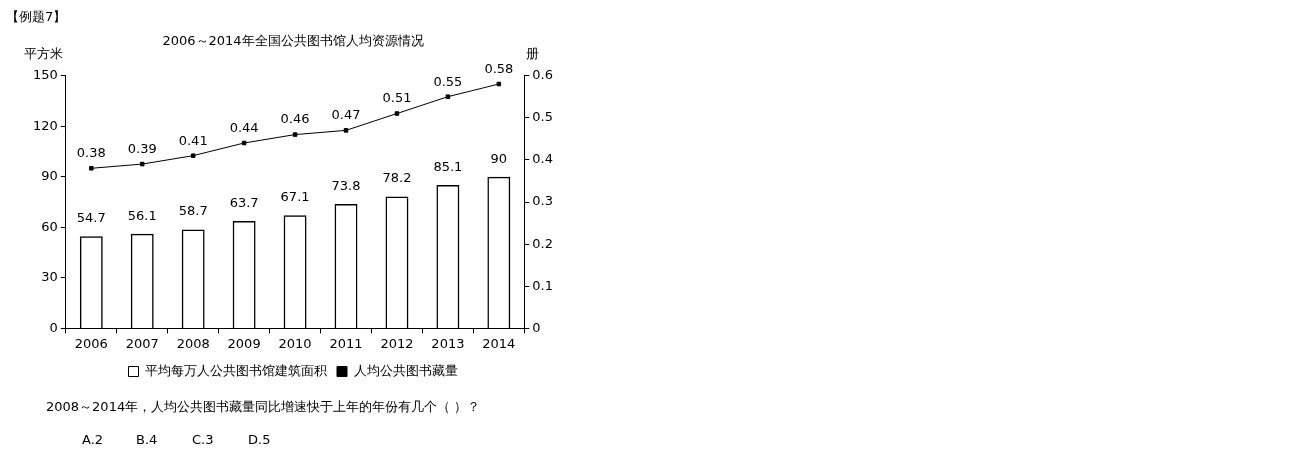 This screenshot has width=1291, height=474. What do you see at coordinates (147, 439) in the screenshot?
I see `text: B.4` at bounding box center [147, 439].